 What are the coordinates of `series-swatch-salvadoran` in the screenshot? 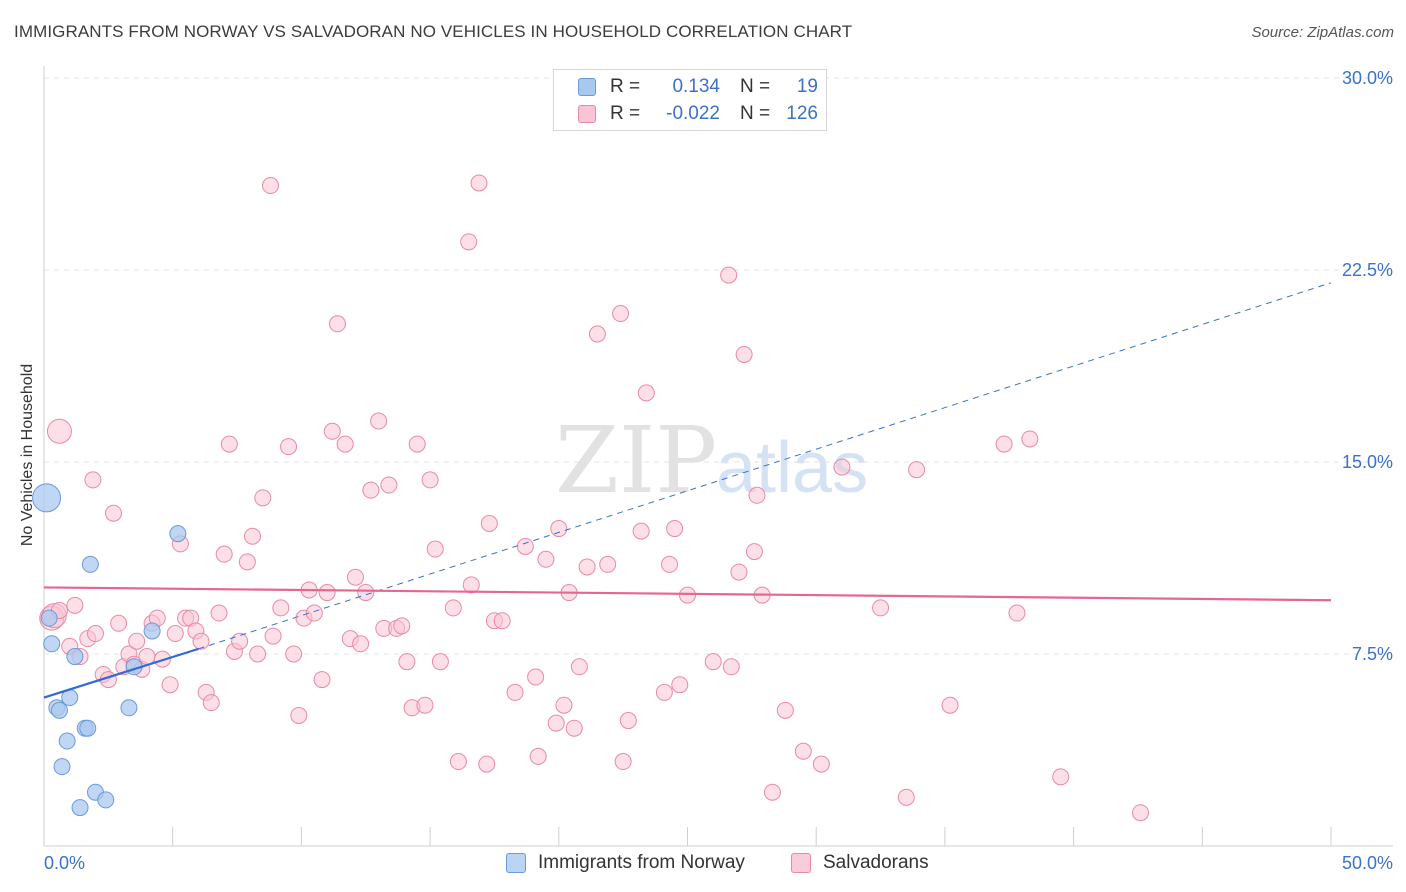 It's located at (801, 863).